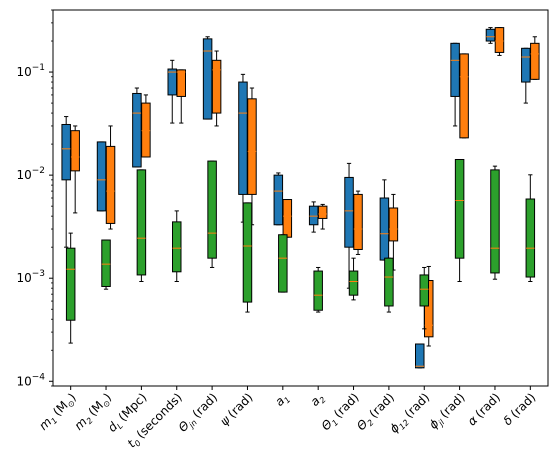 This screenshot has width=560, height=470. I want to click on x-tick-label: m2(M⊙), so click(94, 412).